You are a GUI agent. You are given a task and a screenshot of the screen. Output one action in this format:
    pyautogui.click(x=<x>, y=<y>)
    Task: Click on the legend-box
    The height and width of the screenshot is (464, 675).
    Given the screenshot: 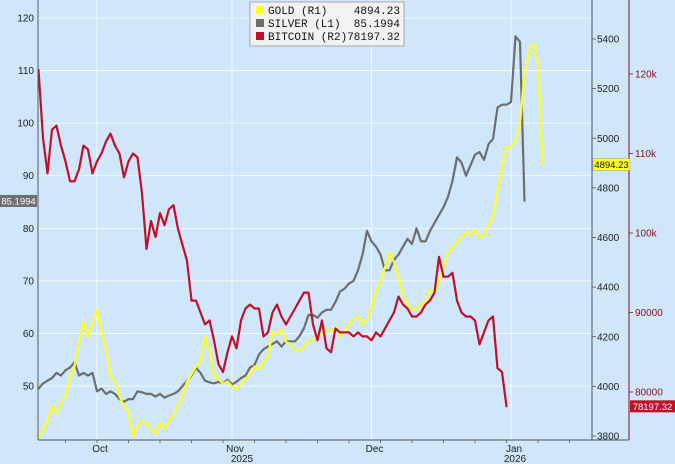 What is the action you would take?
    pyautogui.click(x=327, y=24)
    